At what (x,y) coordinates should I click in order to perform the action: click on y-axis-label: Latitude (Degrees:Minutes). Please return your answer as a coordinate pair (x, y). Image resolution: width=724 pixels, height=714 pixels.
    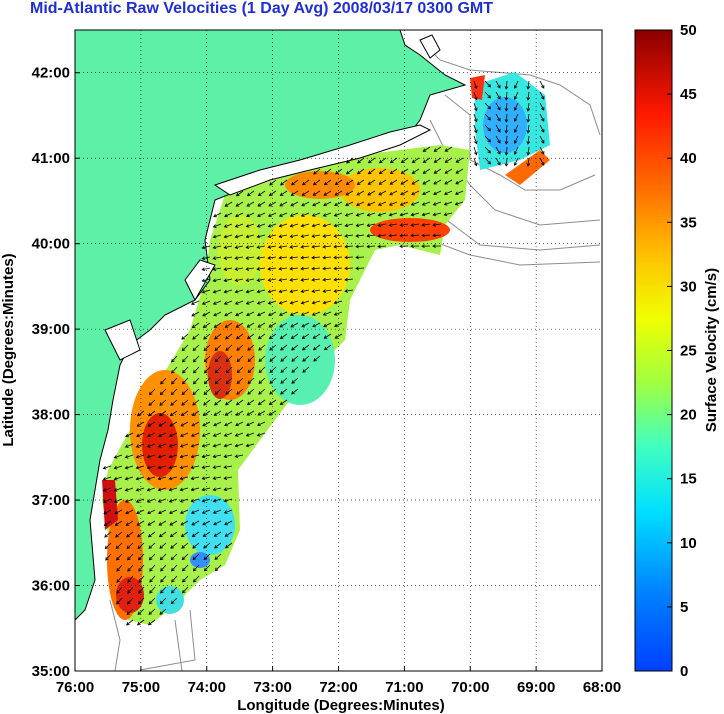
    Looking at the image, I should click on (8, 349).